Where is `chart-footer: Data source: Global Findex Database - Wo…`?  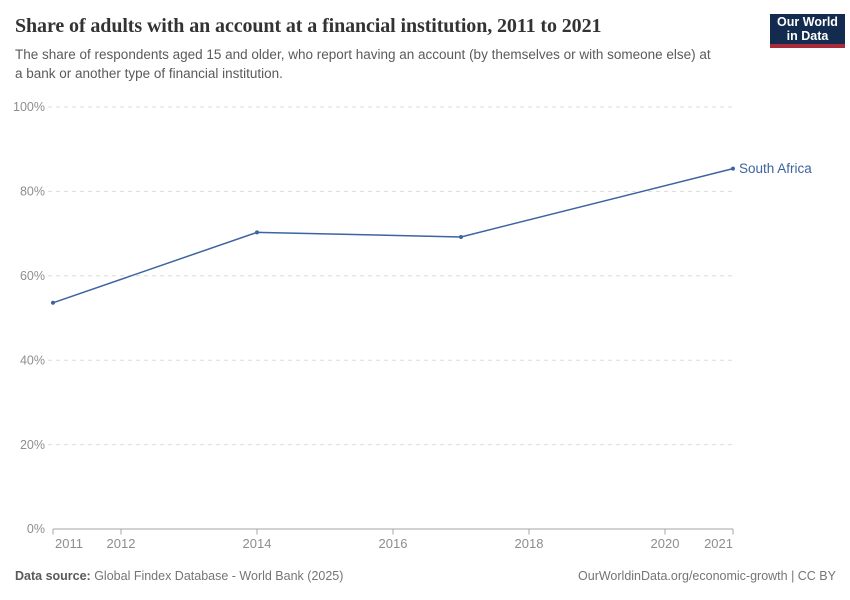
chart-footer: Data source: Global Findex Database - Wo… is located at coordinates (425, 576).